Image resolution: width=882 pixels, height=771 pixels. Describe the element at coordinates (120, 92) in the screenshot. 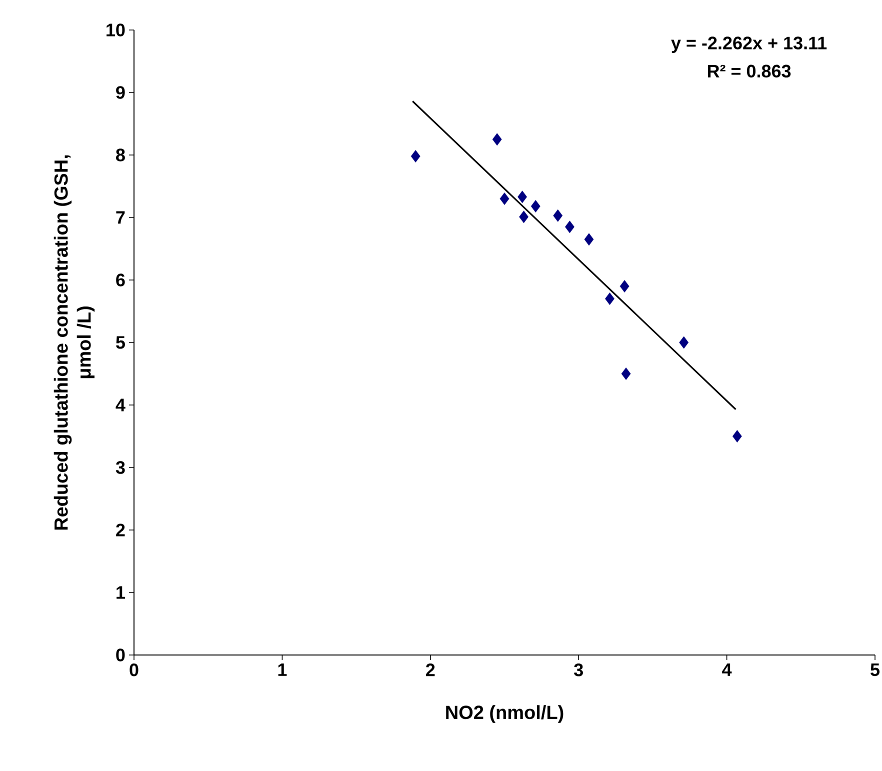

I see `y-tick-label: 9` at that location.